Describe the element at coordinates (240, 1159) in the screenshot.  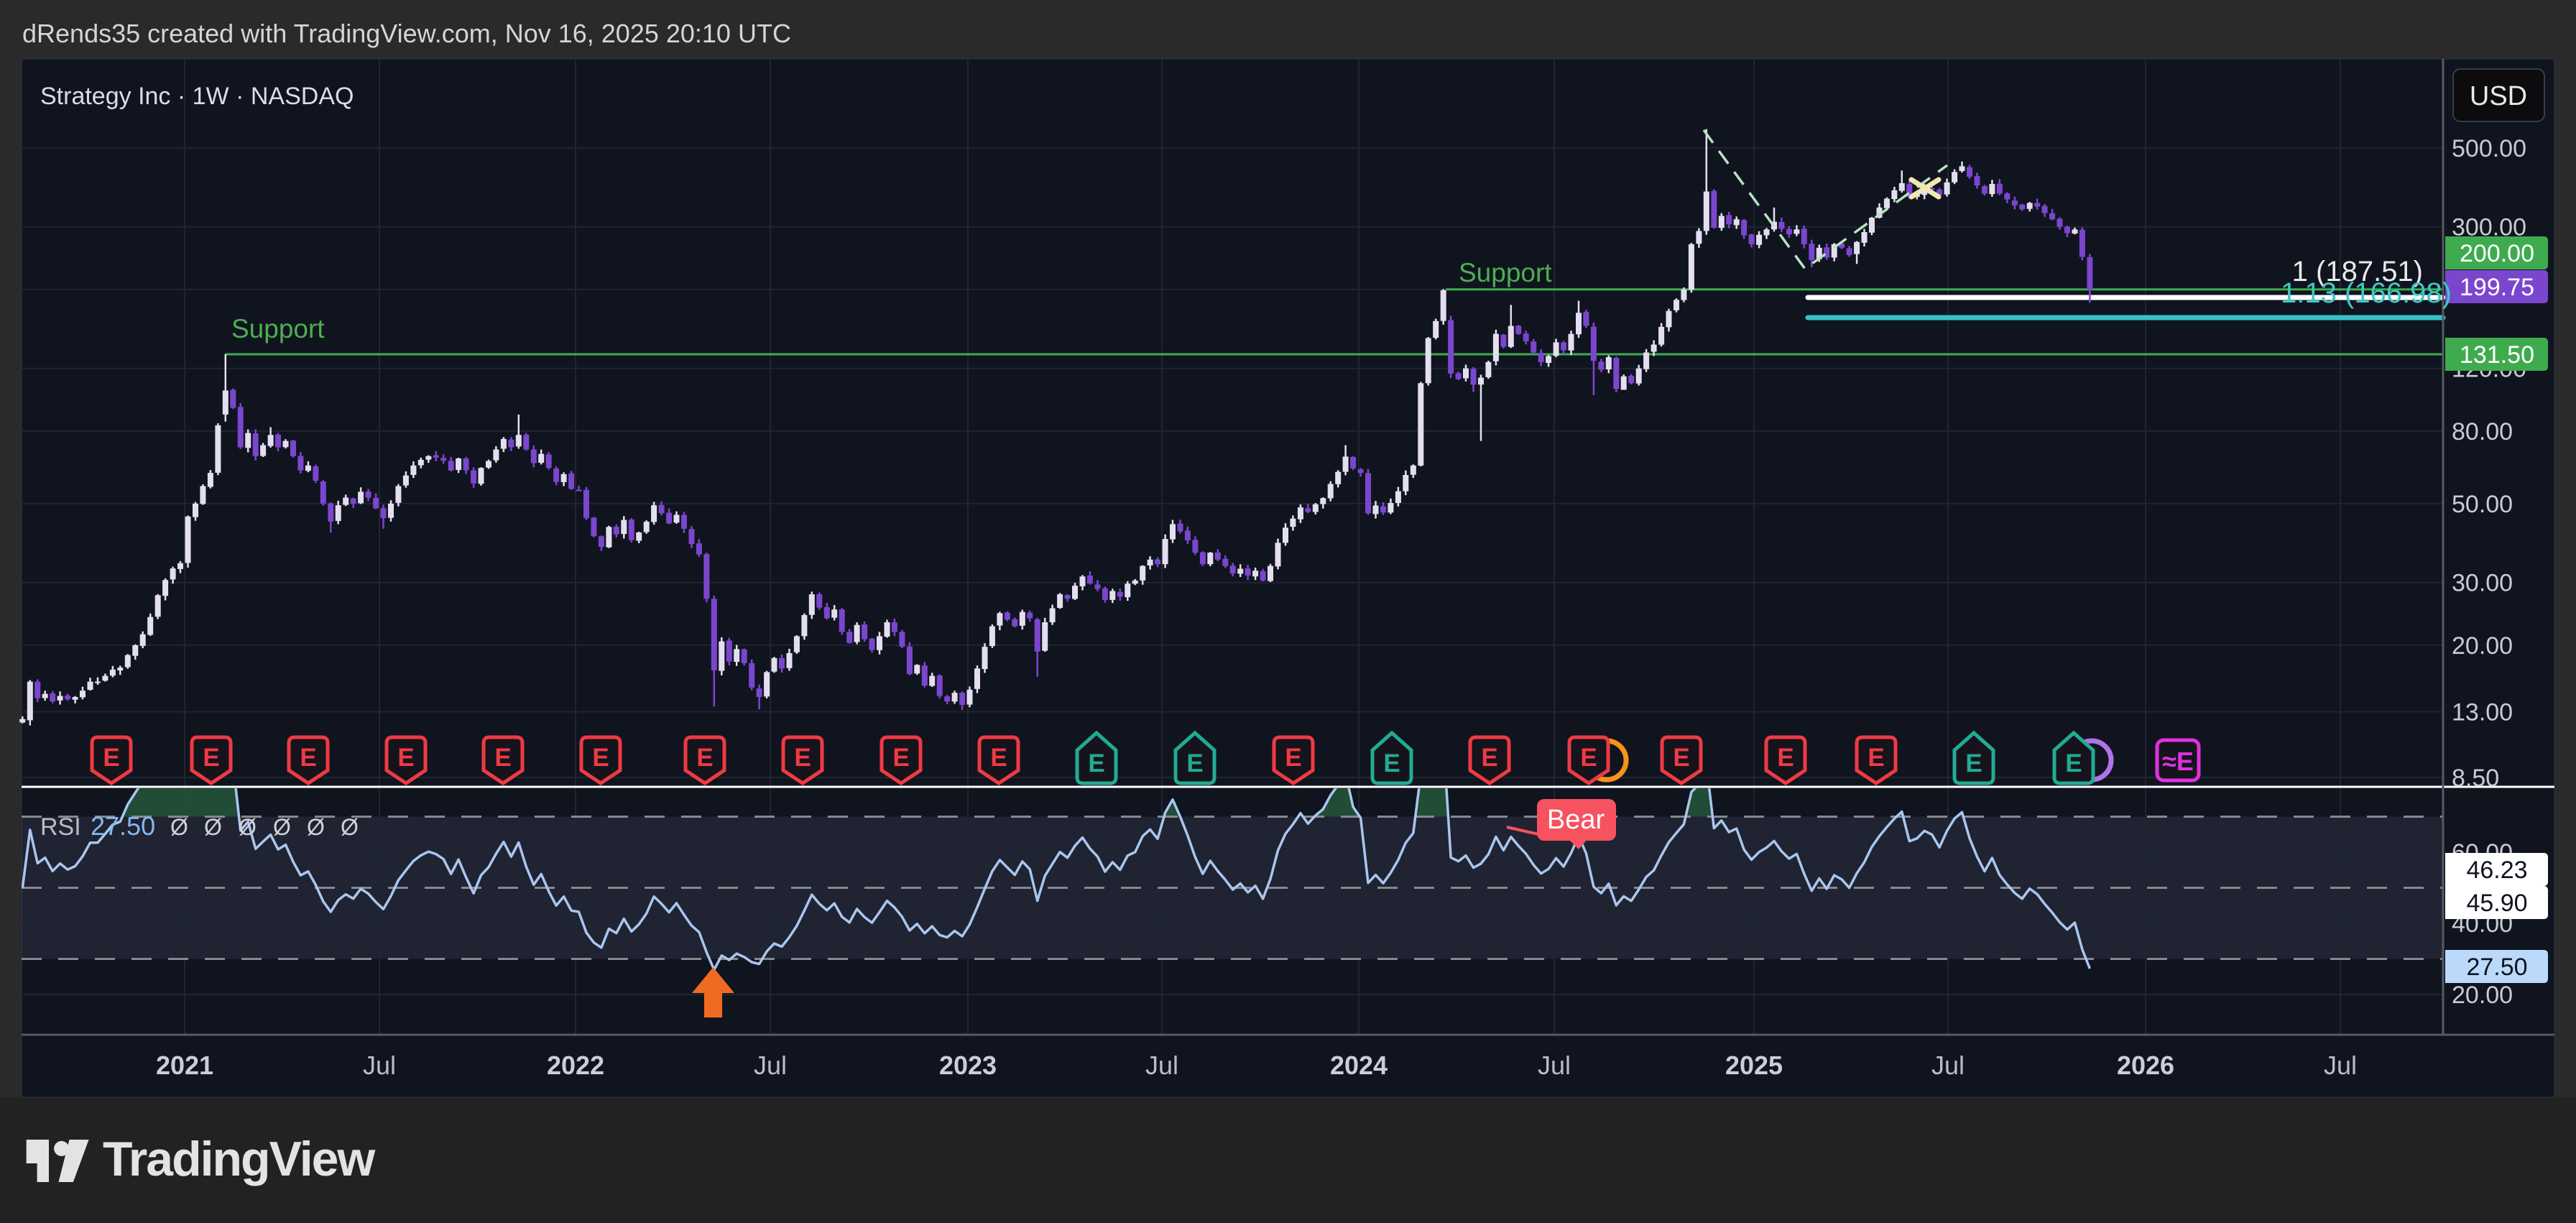
I see `svg-text: TradingView` at that location.